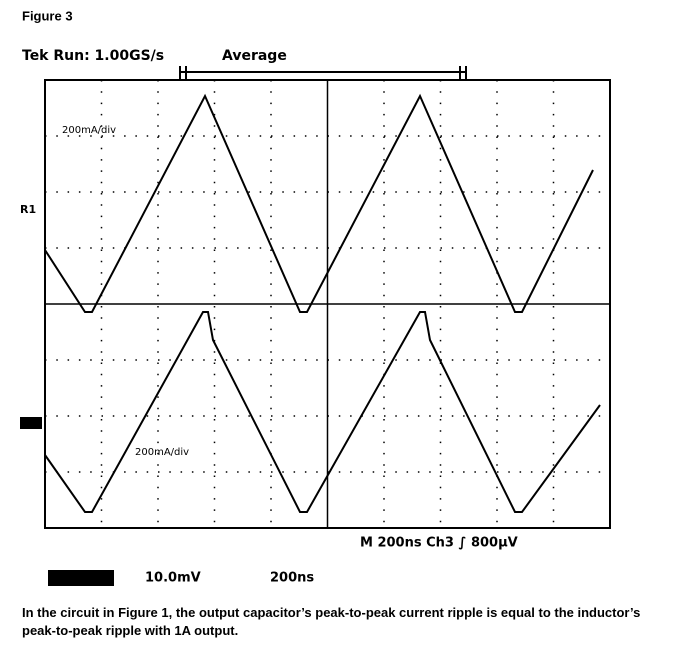 The height and width of the screenshot is (661, 685). Describe the element at coordinates (162, 452) in the screenshot. I see `bottom-scale: 200mA/div` at that location.